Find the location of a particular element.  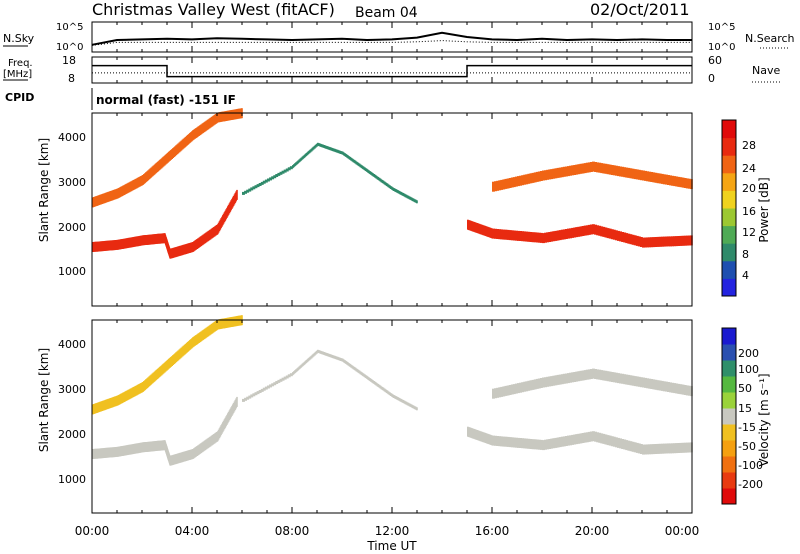

vel-cbar-tick-15: 15 is located at coordinates (745, 408).